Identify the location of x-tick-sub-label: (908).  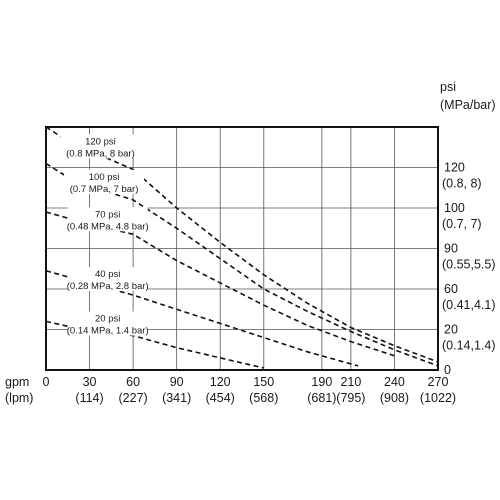
(394, 398).